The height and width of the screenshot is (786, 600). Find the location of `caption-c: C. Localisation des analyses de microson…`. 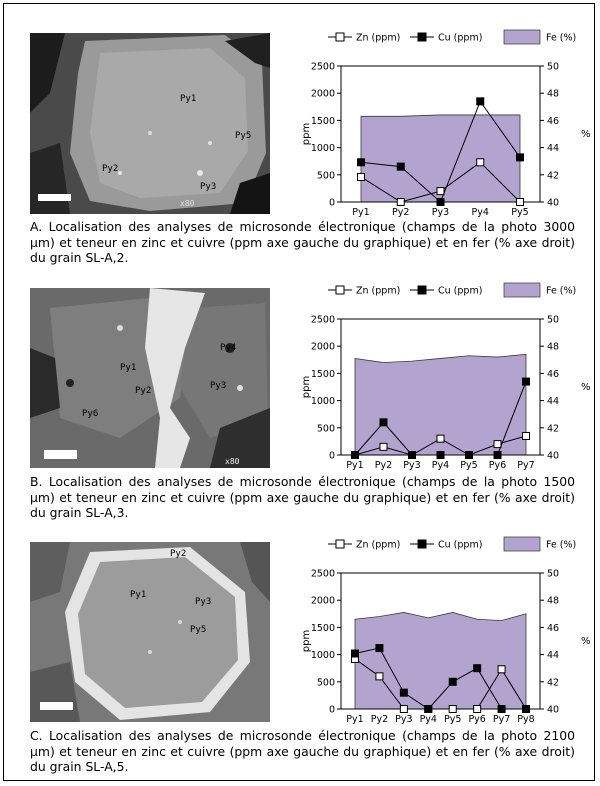

caption-c: C. Localisation des analyses de microson… is located at coordinates (302, 751).